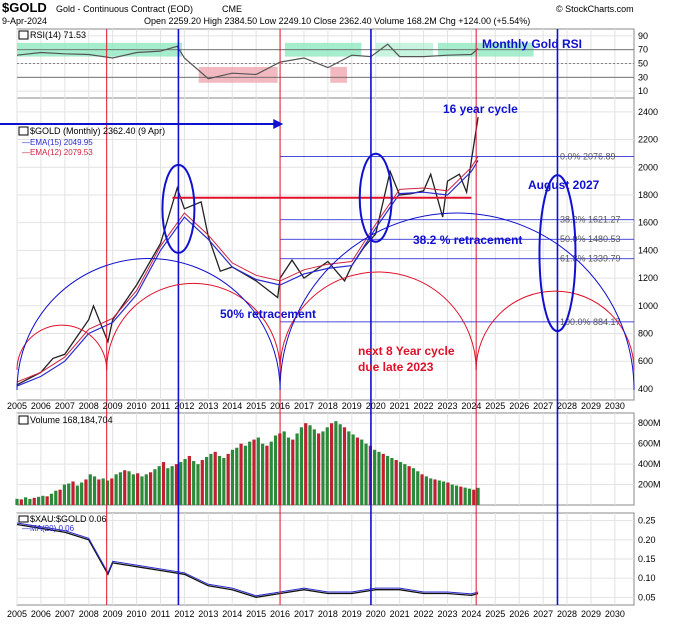 This screenshot has height=630, width=680. What do you see at coordinates (532, 44) in the screenshot?
I see `rsi-annotation: Monthly Gold RSI` at bounding box center [532, 44].